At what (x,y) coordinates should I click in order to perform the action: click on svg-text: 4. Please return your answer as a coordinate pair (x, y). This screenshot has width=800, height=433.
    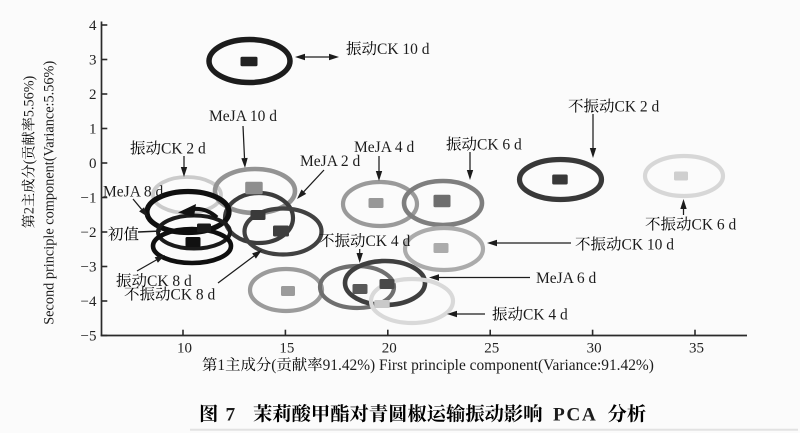
    Looking at the image, I should click on (93, 26).